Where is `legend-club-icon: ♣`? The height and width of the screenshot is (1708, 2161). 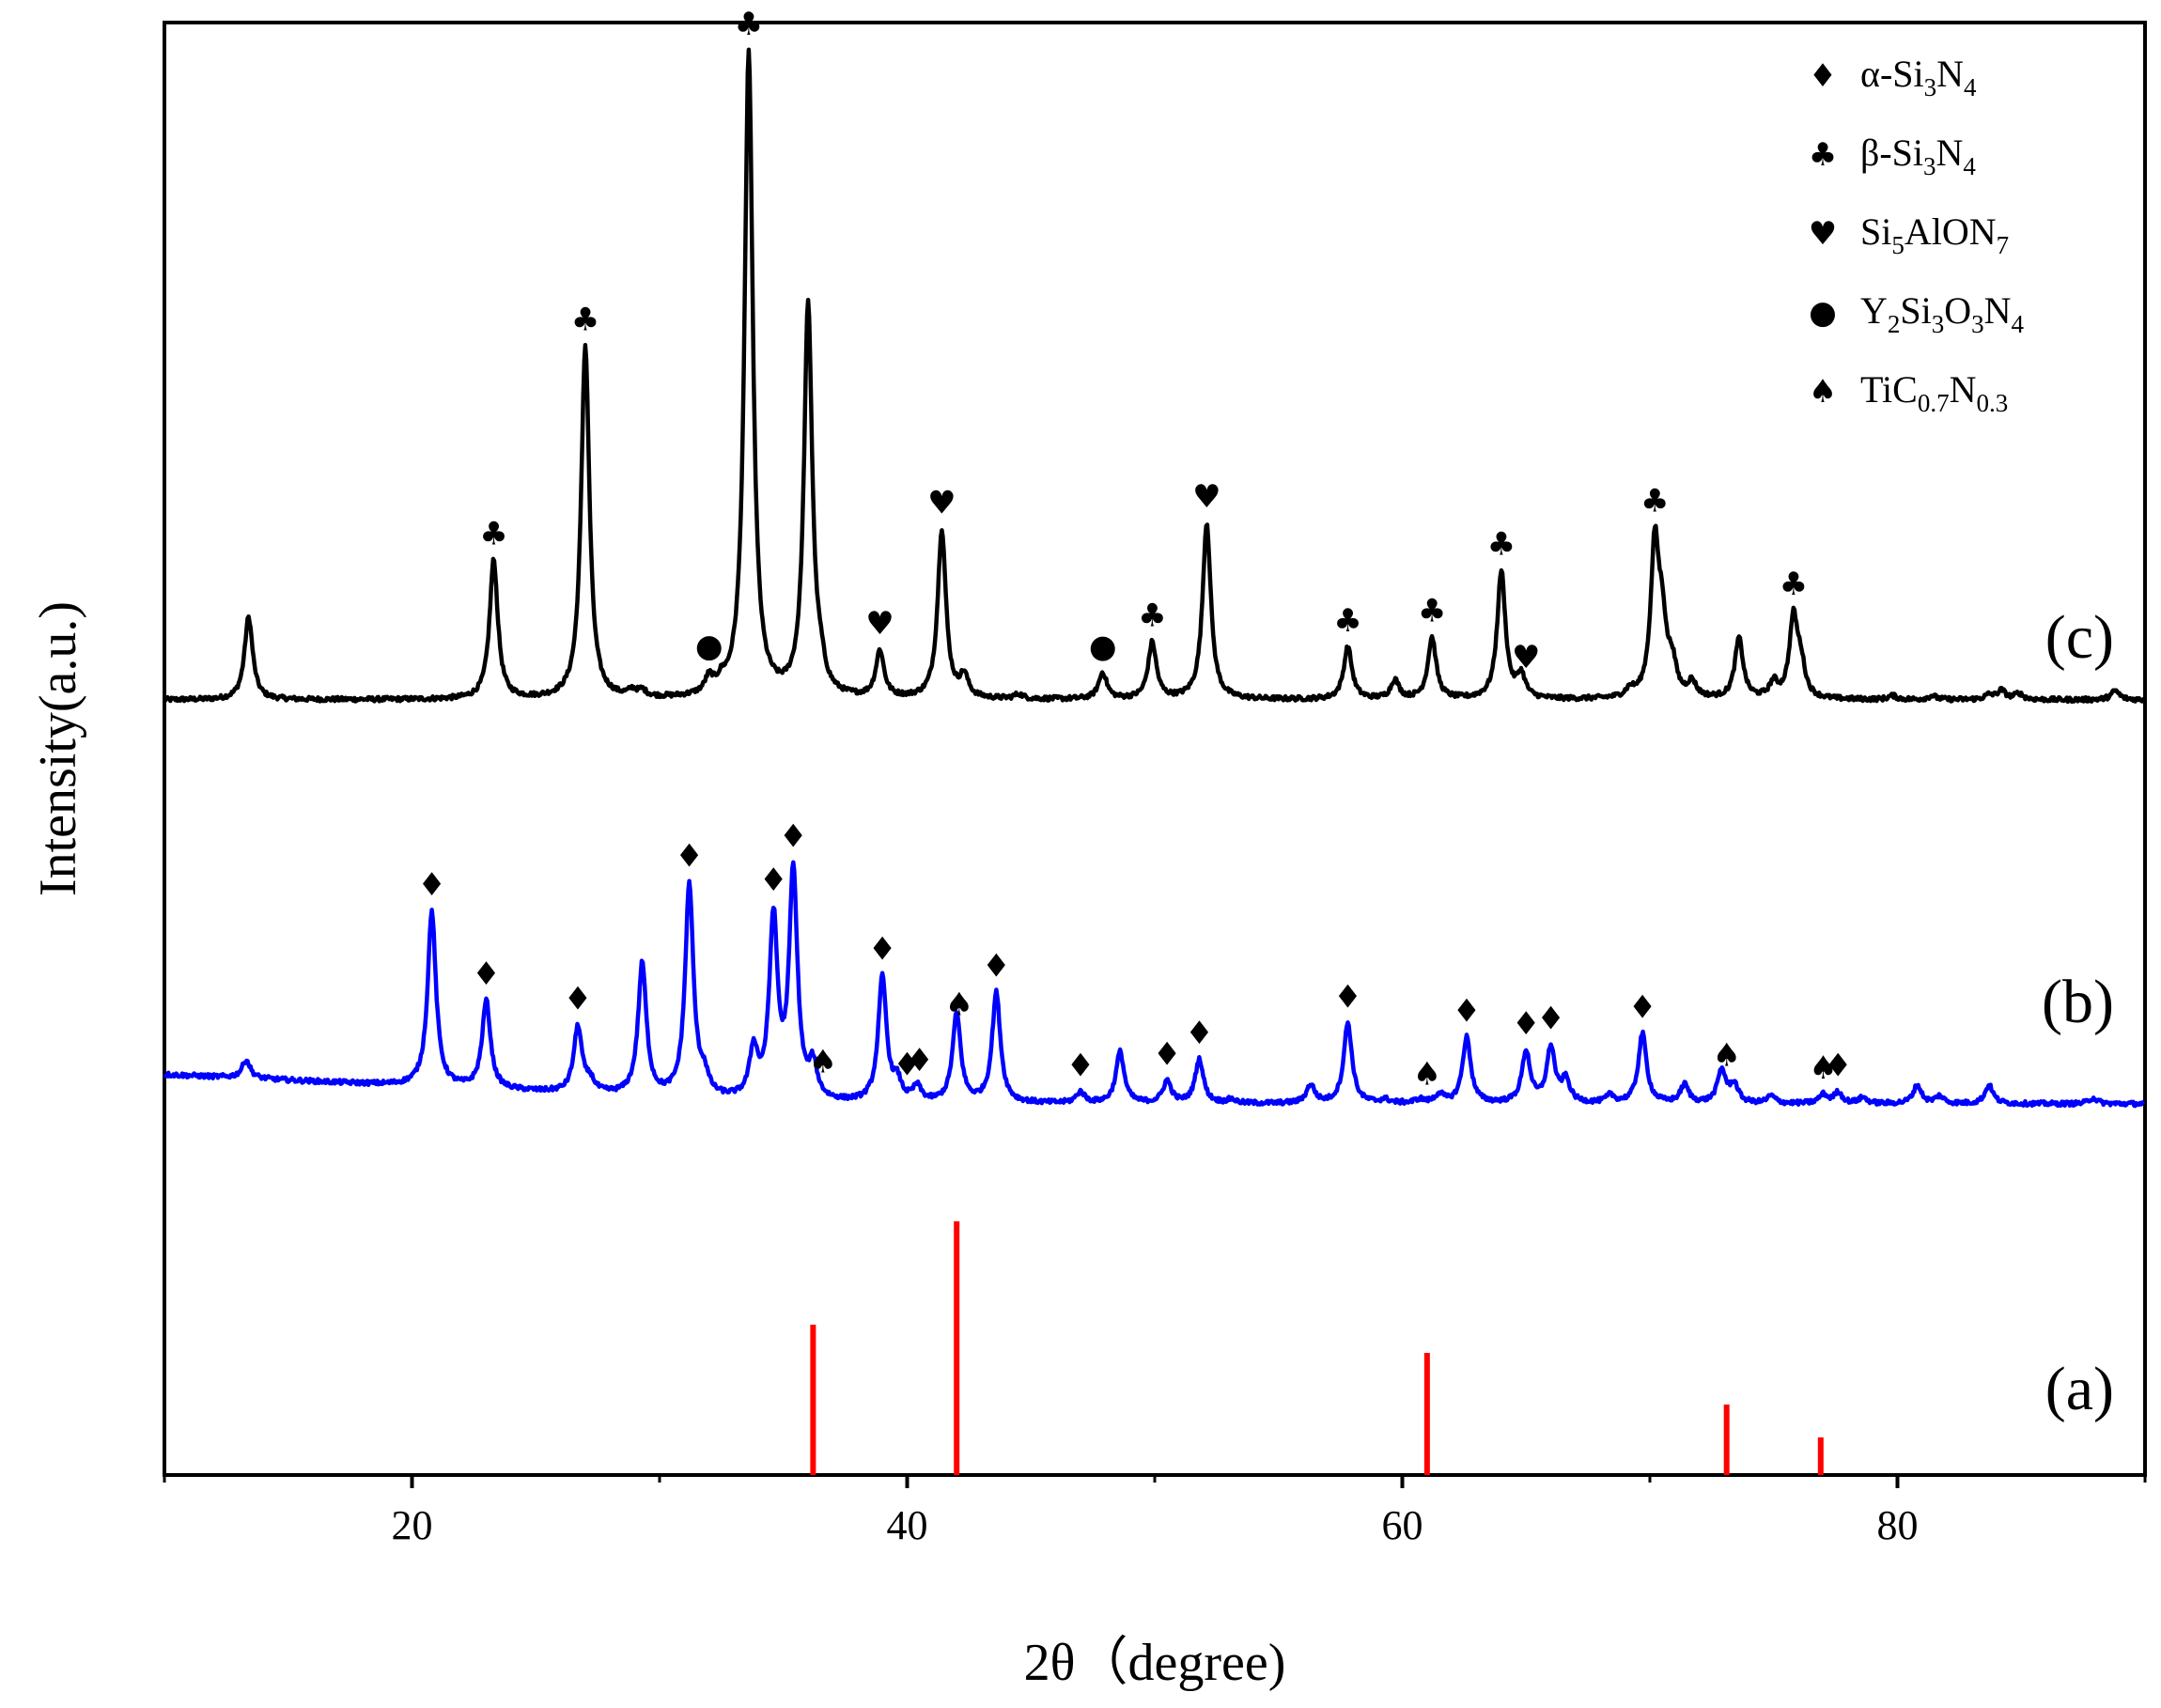
legend-club-icon: ♣ is located at coordinates (1823, 155).